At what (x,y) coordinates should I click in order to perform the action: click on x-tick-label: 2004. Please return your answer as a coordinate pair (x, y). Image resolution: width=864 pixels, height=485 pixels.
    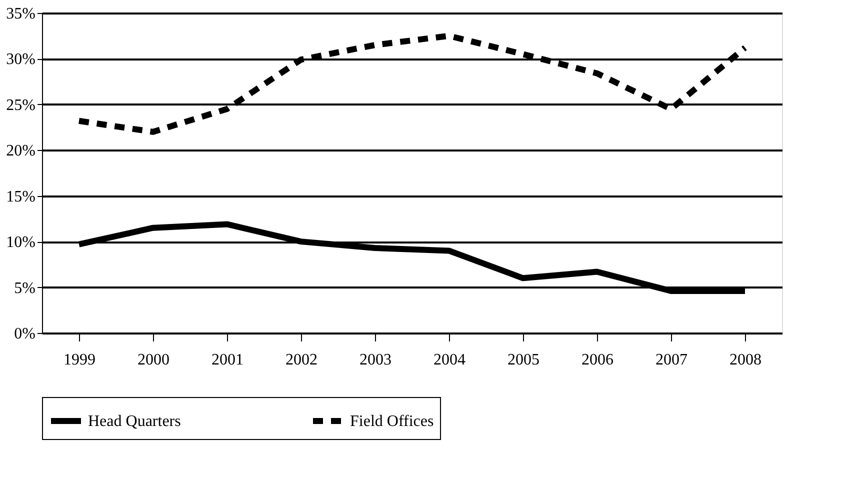
    Looking at the image, I should click on (450, 360).